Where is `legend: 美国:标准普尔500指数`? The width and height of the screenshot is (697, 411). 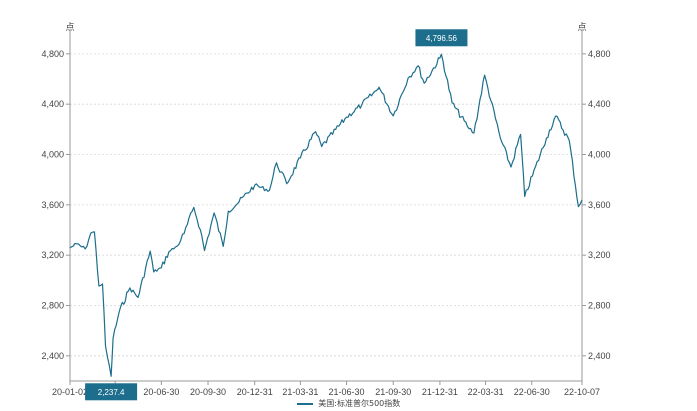 legend: 美国:标准普尔500指数 is located at coordinates (348, 403).